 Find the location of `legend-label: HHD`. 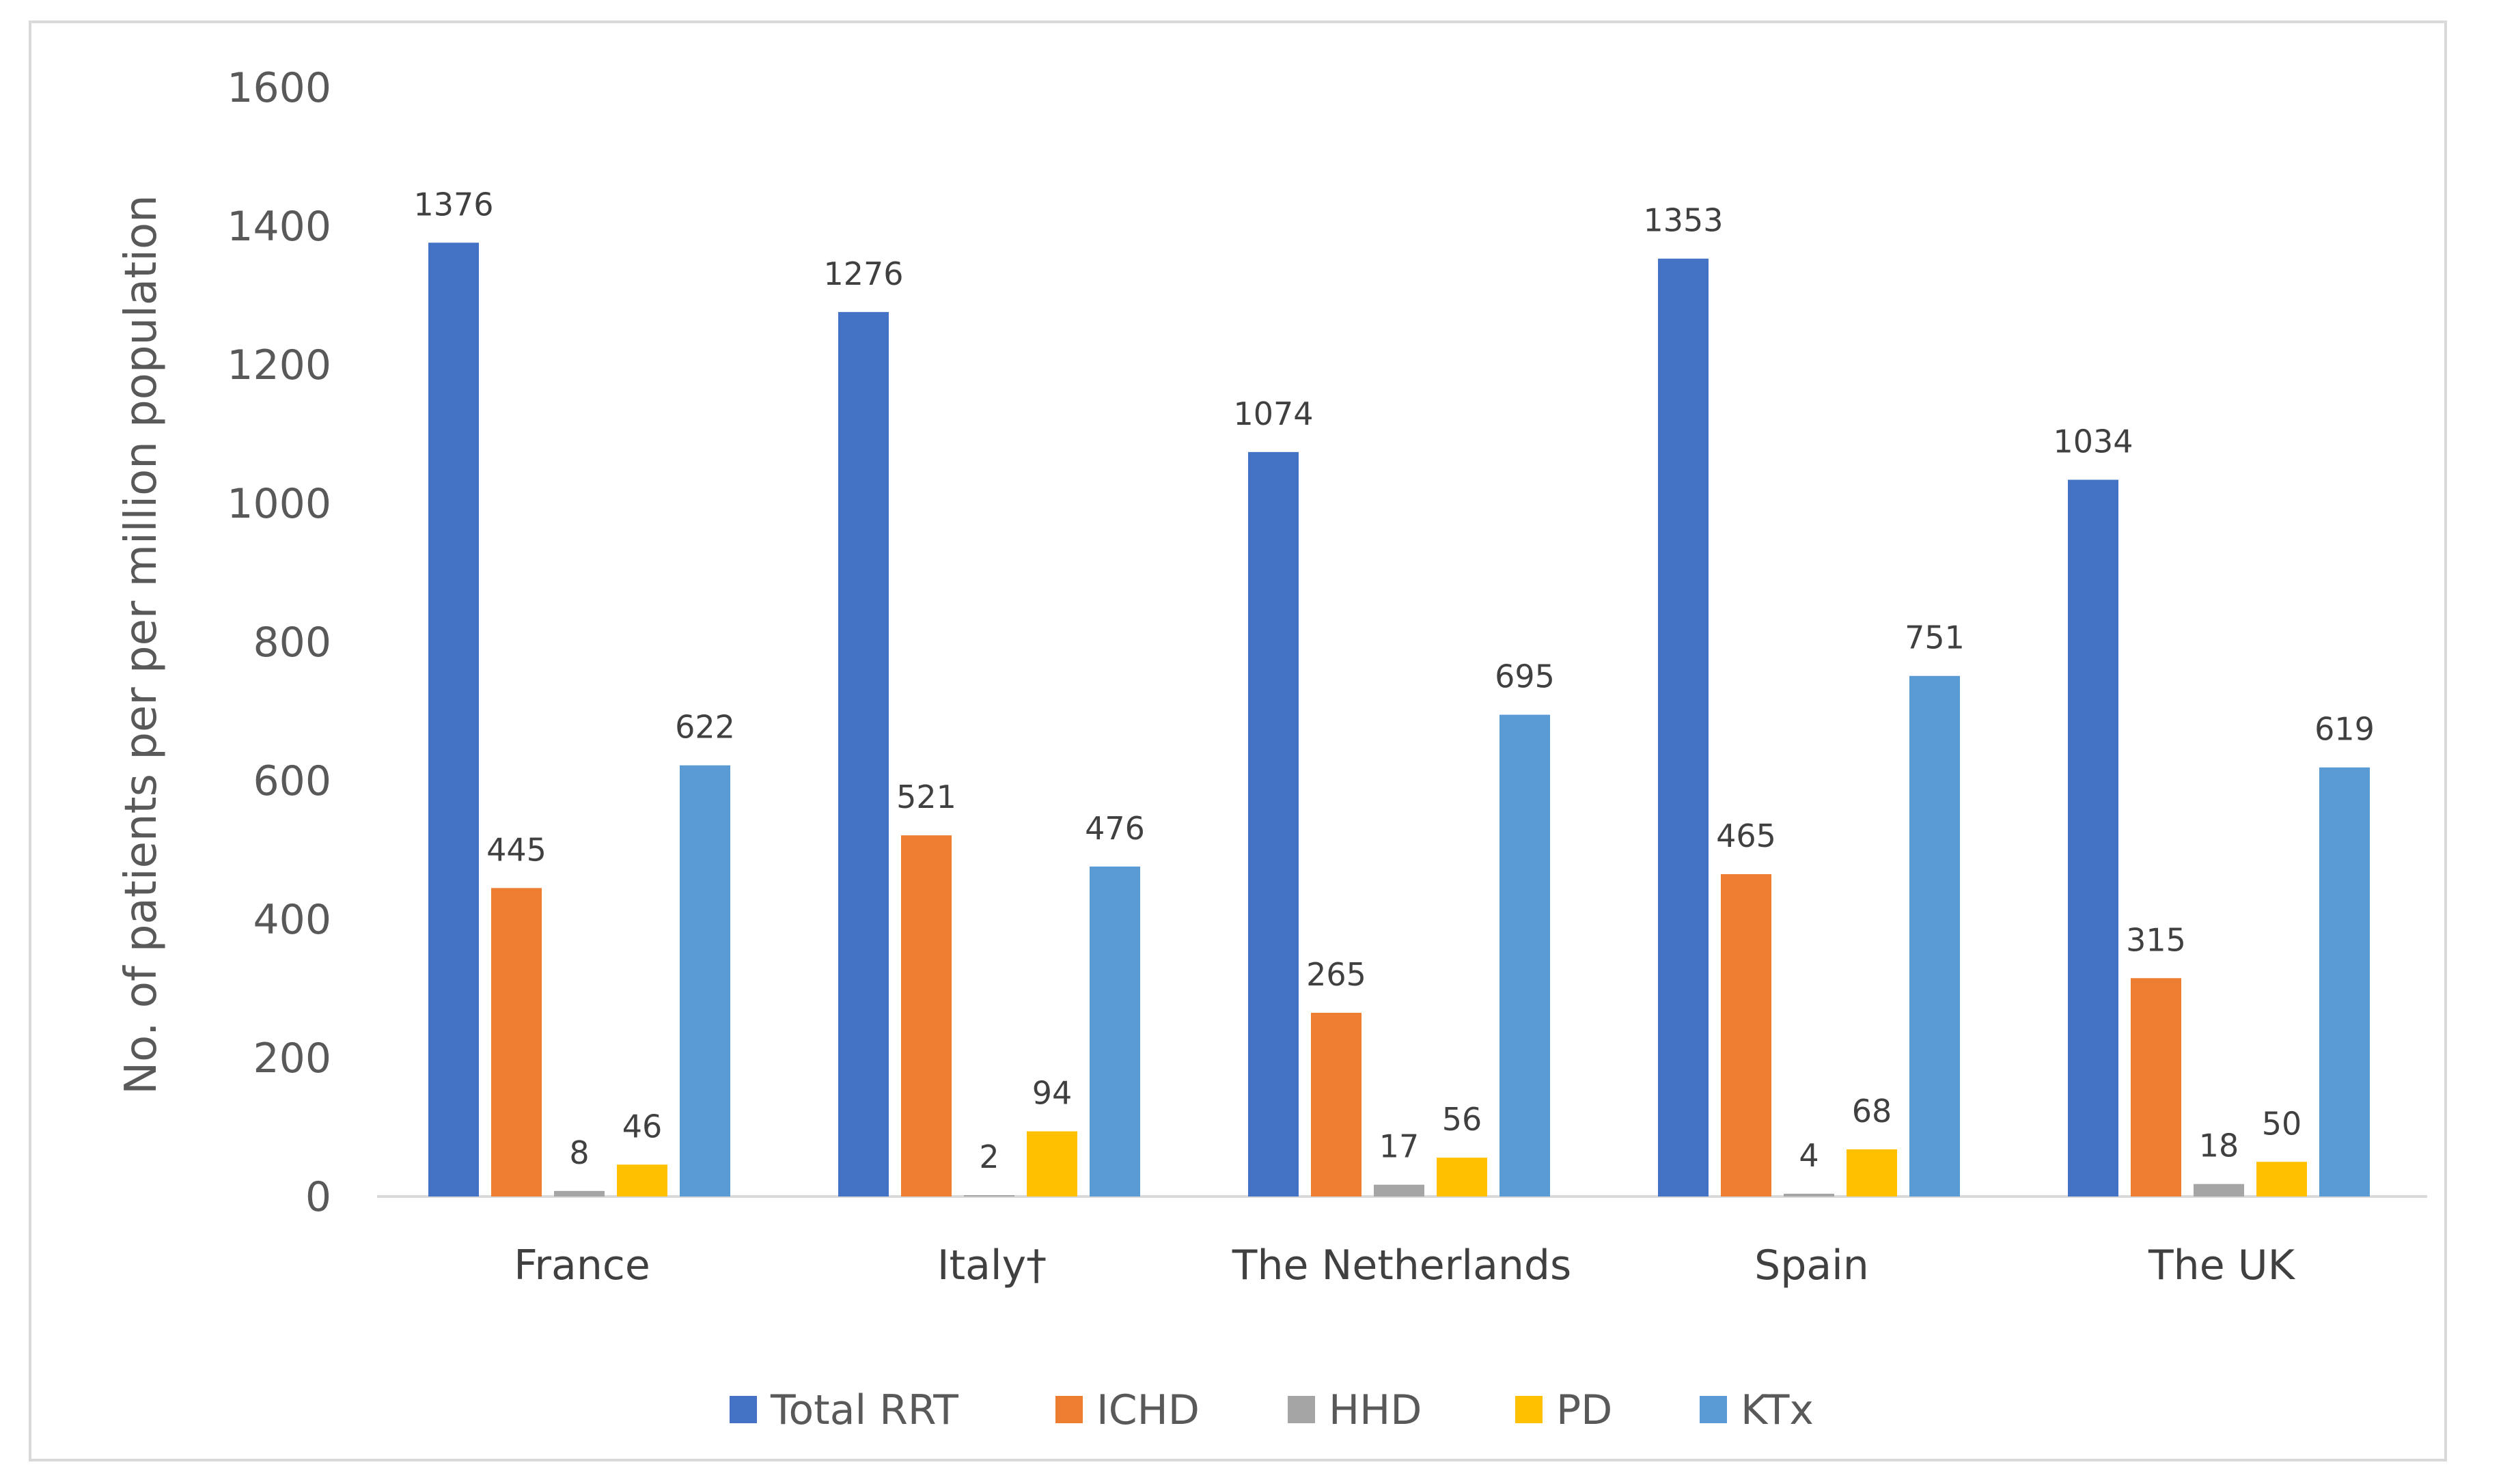

legend-label: HHD is located at coordinates (1376, 1410).